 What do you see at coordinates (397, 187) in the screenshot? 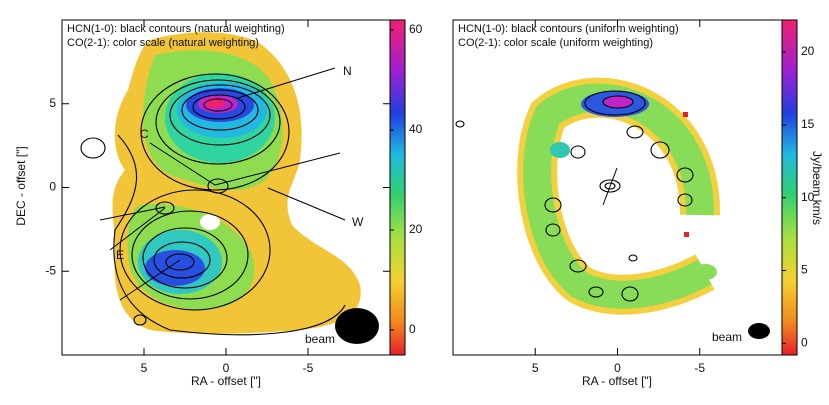
I see `left-colorbar` at bounding box center [397, 187].